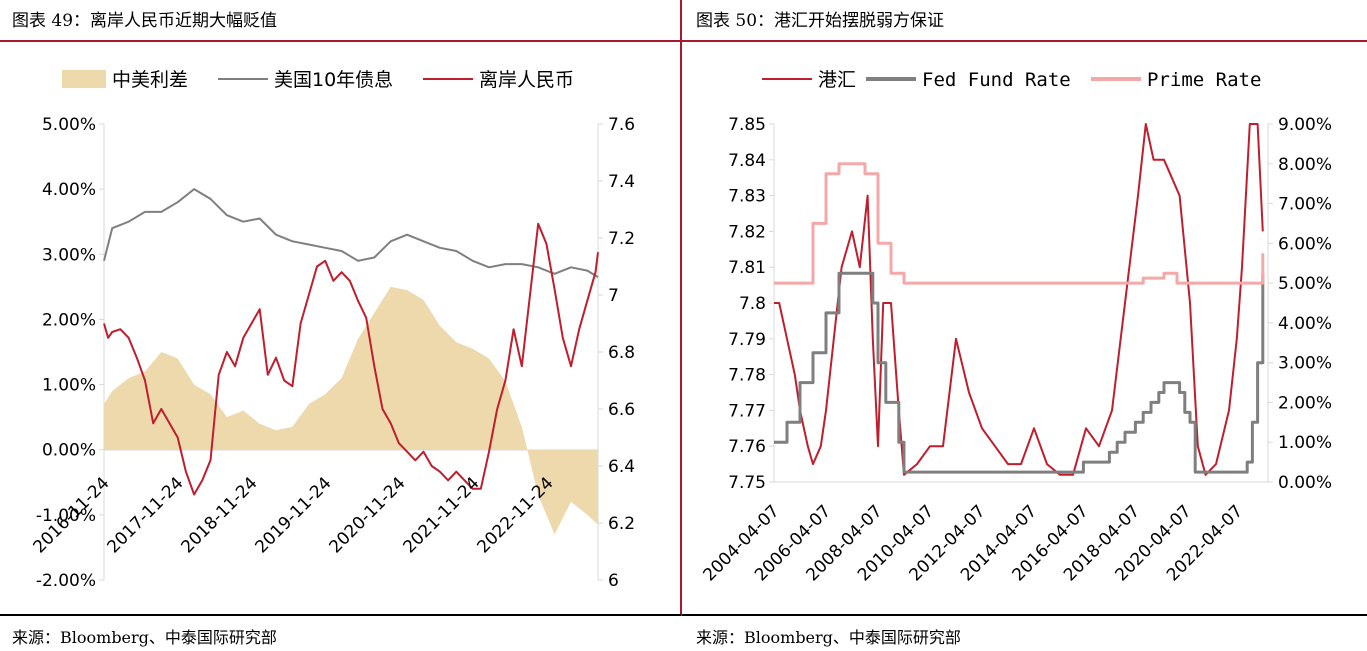  I want to click on y-right-tick-label: 6, so click(613, 581).